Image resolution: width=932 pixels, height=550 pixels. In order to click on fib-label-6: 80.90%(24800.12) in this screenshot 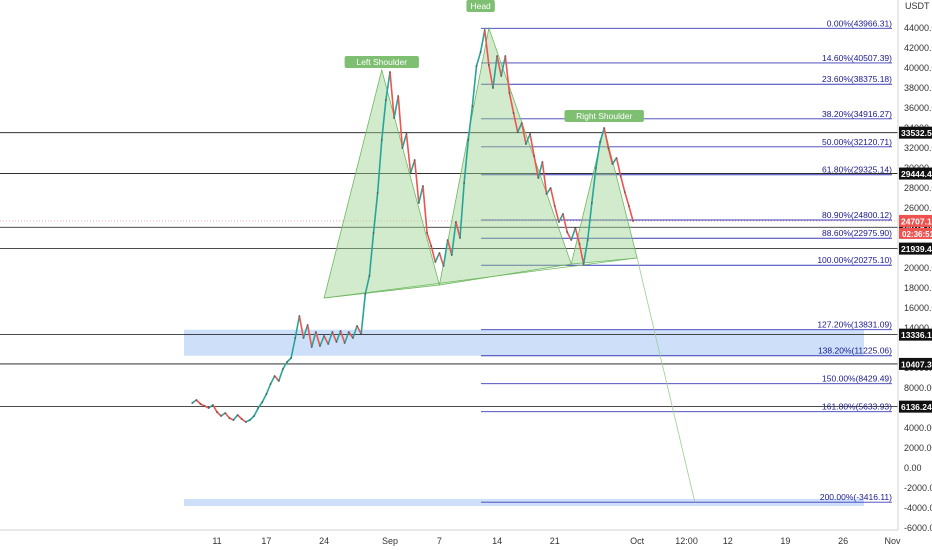, I will do `click(857, 215)`.